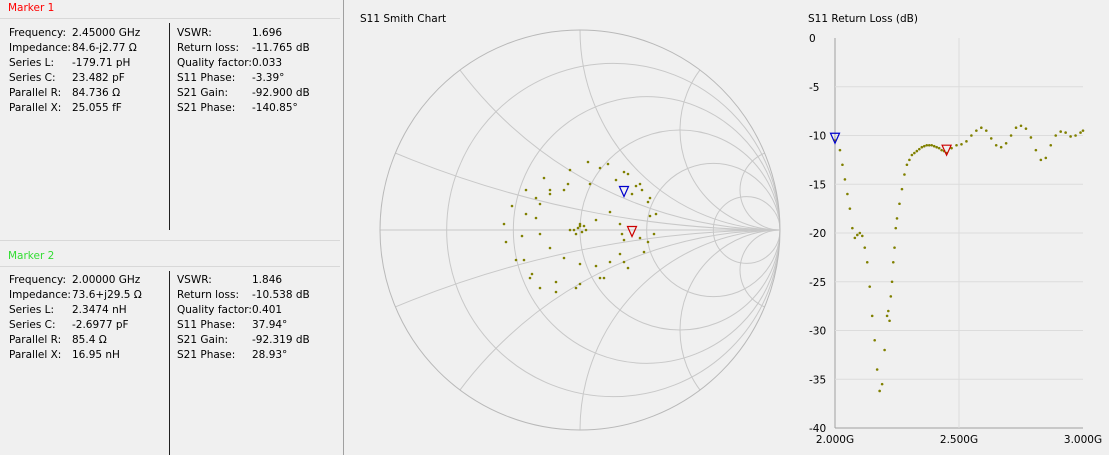 The image size is (1109, 455). What do you see at coordinates (169, 126) in the screenshot?
I see `marker1-column-divider` at bounding box center [169, 126].